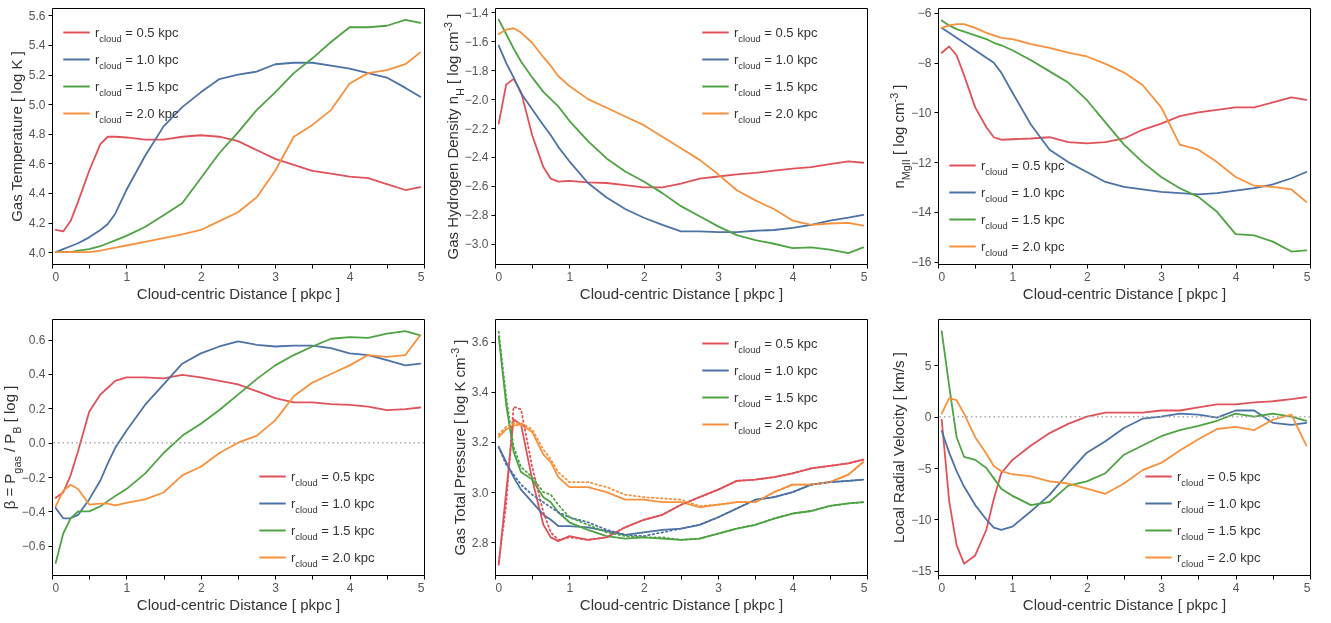 This screenshot has width=1331, height=623. Describe the element at coordinates (33, 511) in the screenshot. I see `y-tick-label: −0.4` at that location.